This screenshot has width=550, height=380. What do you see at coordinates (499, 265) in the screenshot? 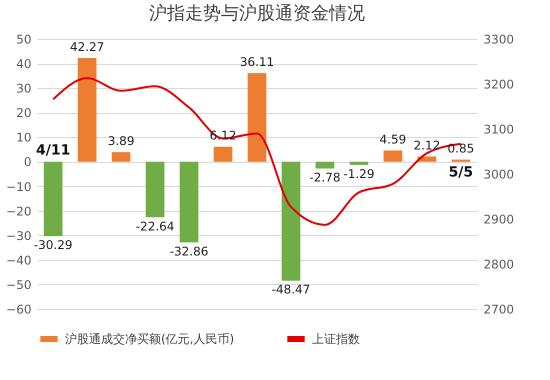
I see `y2-tick-label: 2800` at bounding box center [499, 265].